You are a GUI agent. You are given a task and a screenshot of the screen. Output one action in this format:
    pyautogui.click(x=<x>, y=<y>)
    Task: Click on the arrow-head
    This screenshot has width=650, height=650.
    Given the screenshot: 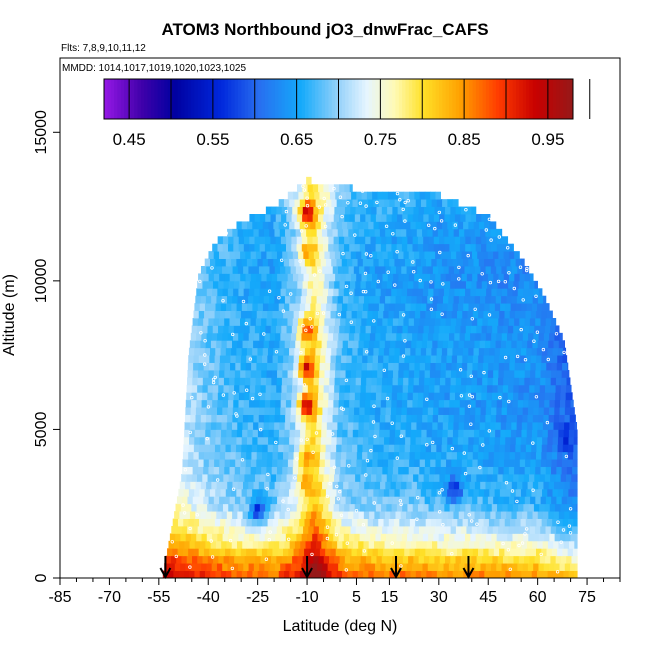 What is the action you would take?
    pyautogui.click(x=165, y=573)
    